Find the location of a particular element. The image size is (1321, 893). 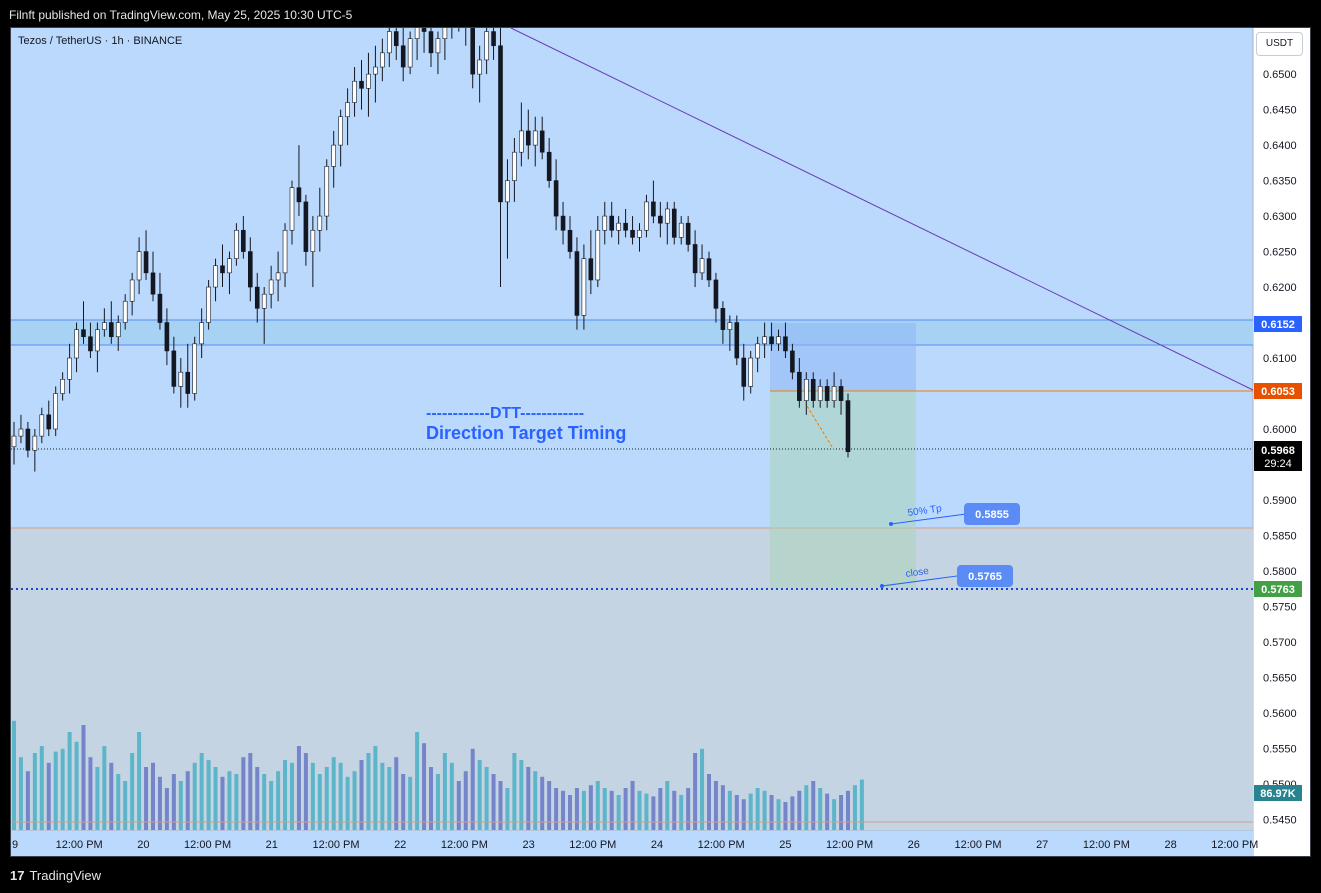

position-reward-zone is located at coordinates (843, 489).